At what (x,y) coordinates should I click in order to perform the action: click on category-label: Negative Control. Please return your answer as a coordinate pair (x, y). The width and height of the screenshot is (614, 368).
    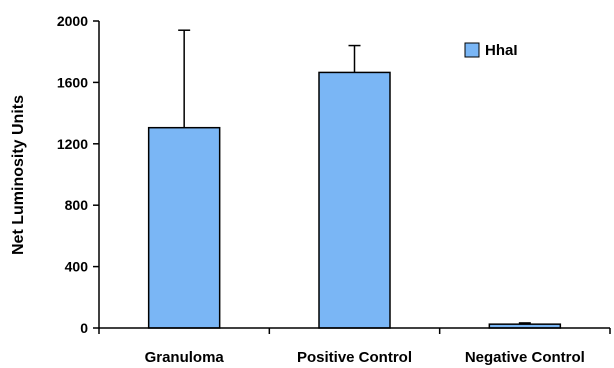
    Looking at the image, I should click on (525, 357).